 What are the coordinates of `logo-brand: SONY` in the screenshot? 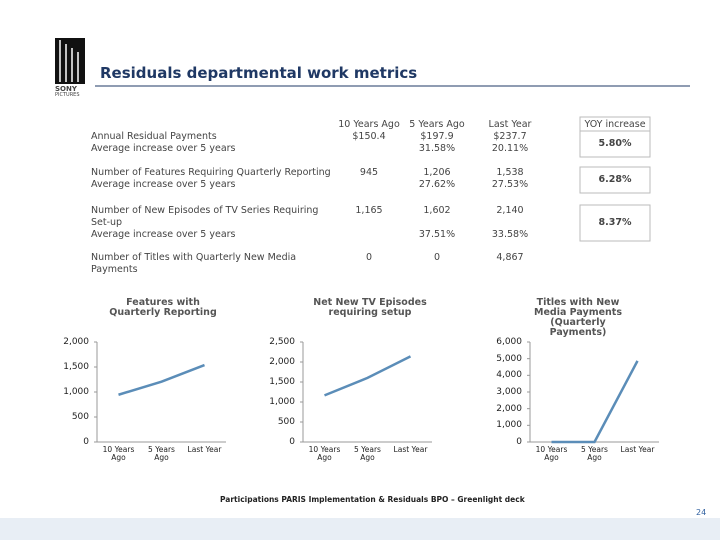 It's located at (66, 89).